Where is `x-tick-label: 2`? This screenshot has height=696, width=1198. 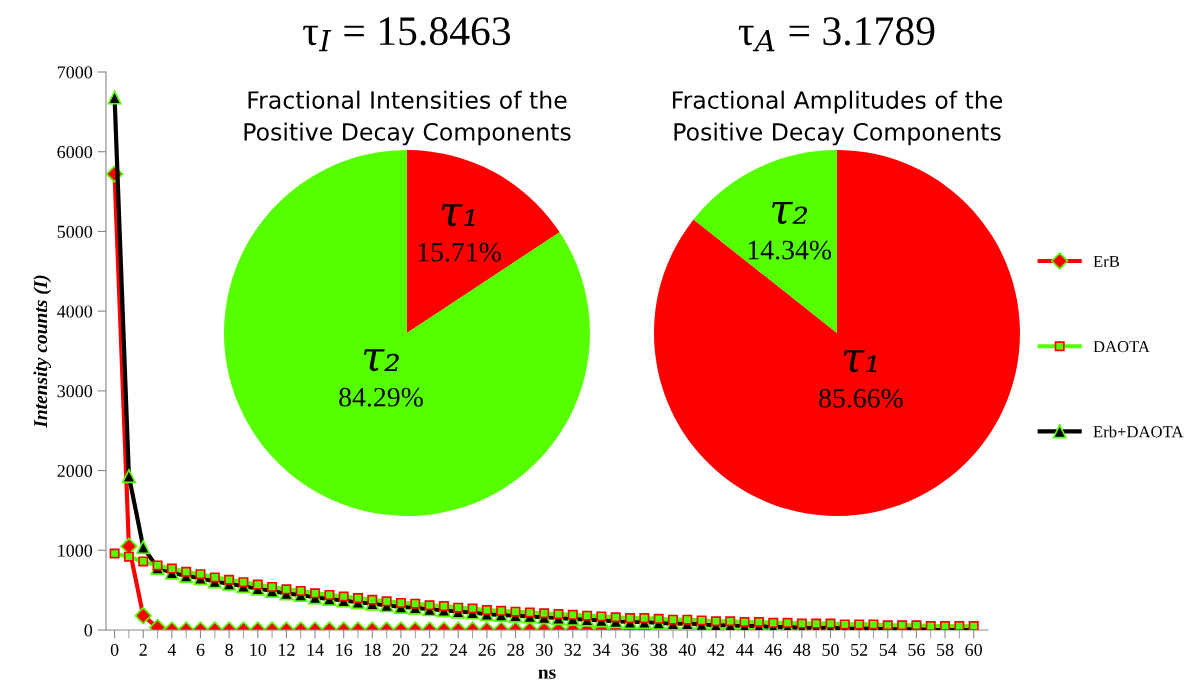 x-tick-label: 2 is located at coordinates (143, 649).